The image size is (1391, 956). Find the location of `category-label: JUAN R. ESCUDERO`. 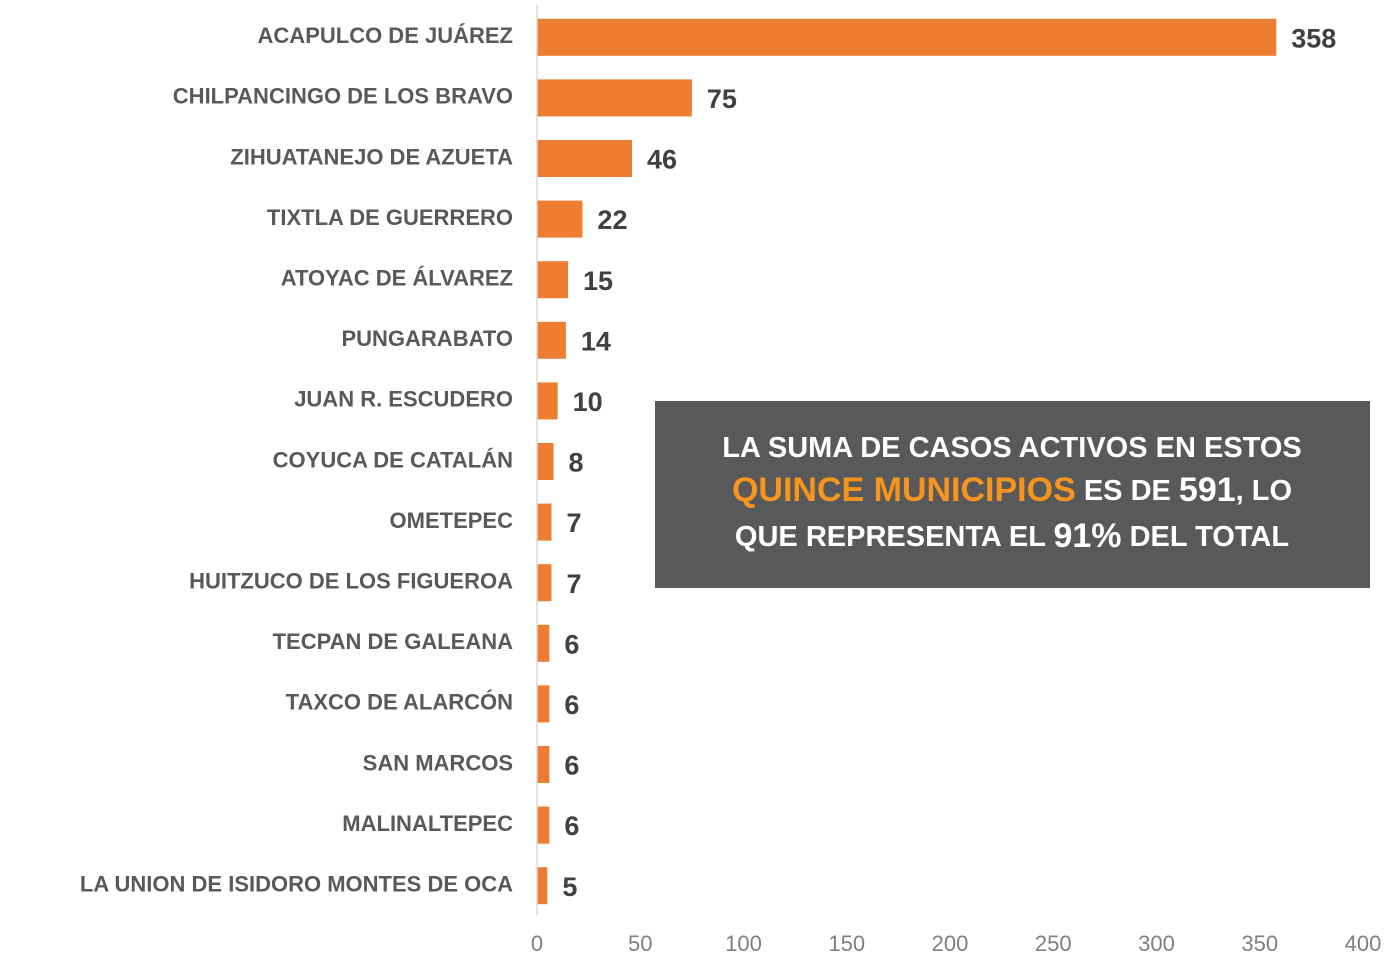

category-label: JUAN R. ESCUDERO is located at coordinates (403, 399).